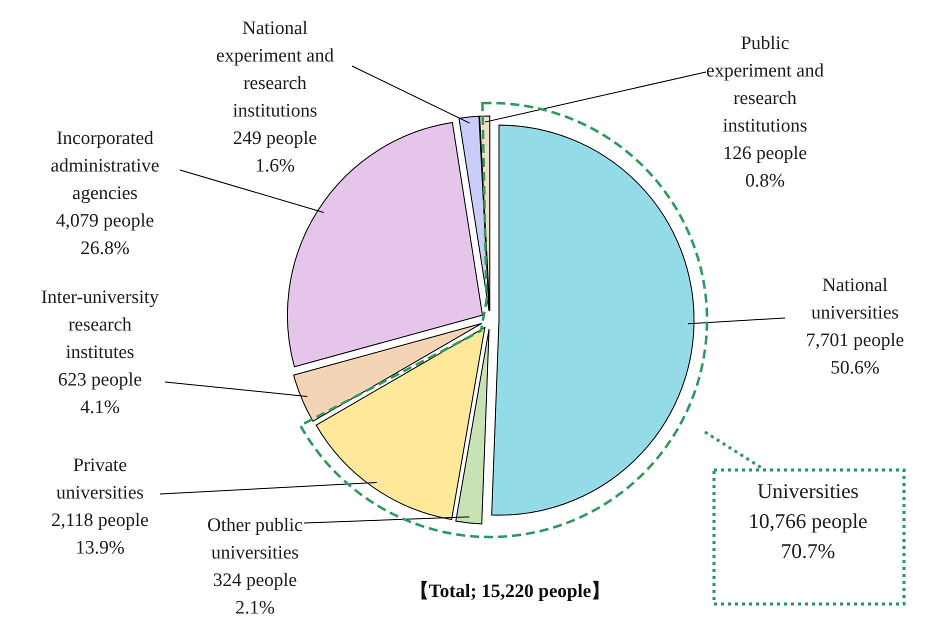 The height and width of the screenshot is (623, 925). I want to click on slice-label: Other public universities, so click(255, 539).